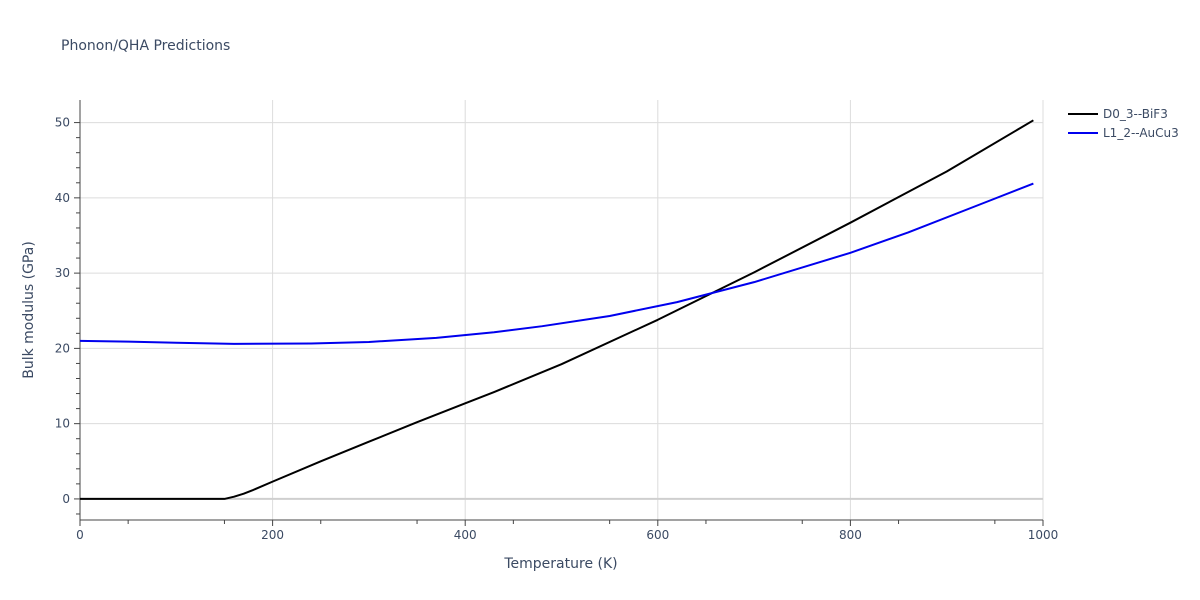  I want to click on x-axis-title: Temperature (K), so click(560, 564).